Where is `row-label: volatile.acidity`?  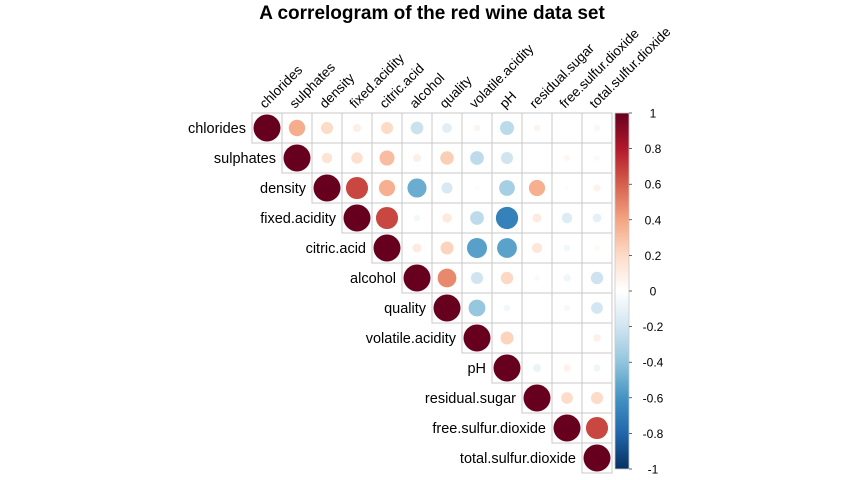
row-label: volatile.acidity is located at coordinates (411, 339).